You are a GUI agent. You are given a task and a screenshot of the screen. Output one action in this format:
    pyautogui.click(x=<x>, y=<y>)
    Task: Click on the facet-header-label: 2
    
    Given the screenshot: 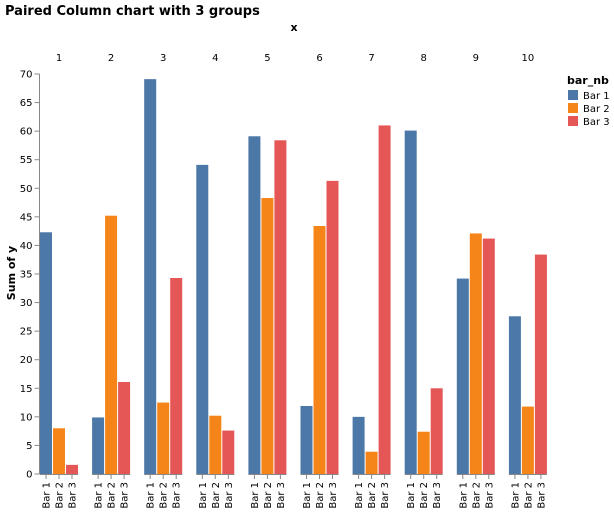 What is the action you would take?
    pyautogui.click(x=111, y=58)
    